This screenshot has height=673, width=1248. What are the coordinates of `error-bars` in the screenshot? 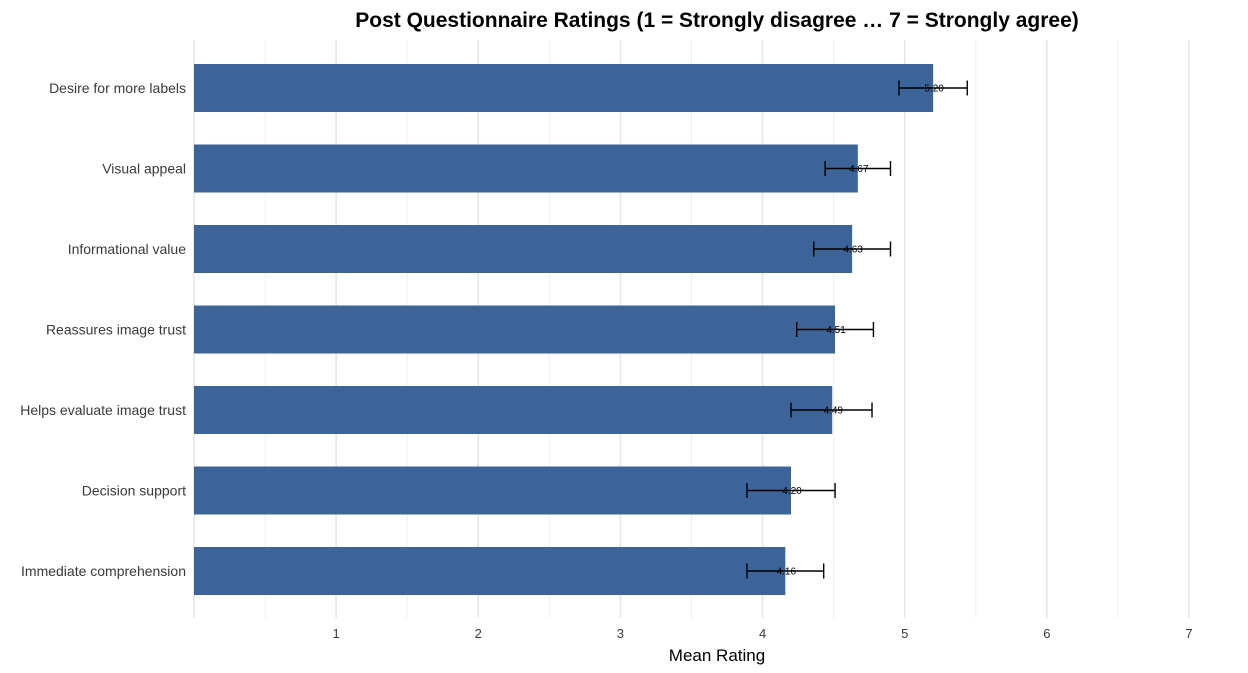 It's located at (857, 329).